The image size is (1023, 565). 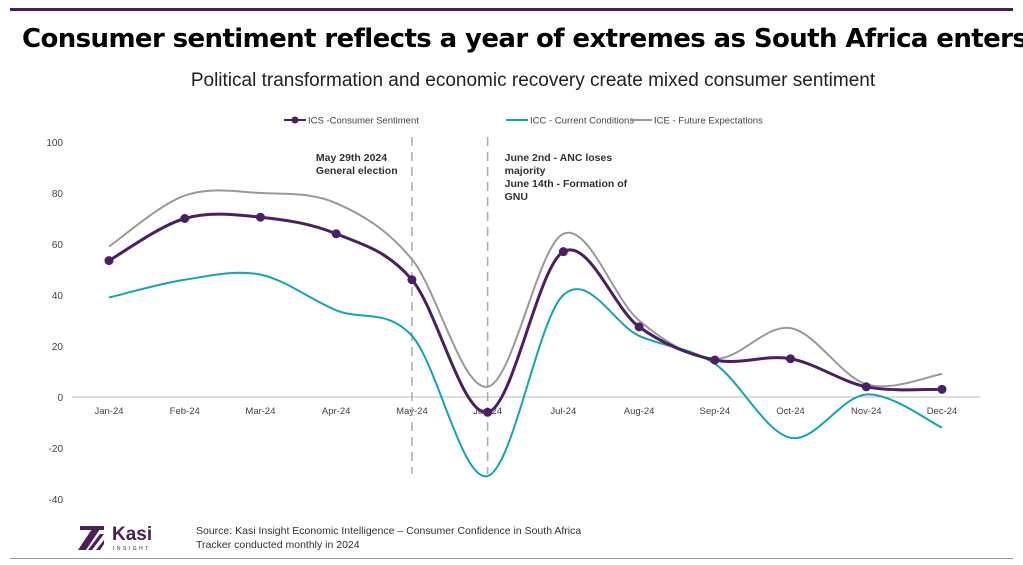 What do you see at coordinates (566, 184) in the screenshot?
I see `annotation-text: June 14th - Formation of` at bounding box center [566, 184].